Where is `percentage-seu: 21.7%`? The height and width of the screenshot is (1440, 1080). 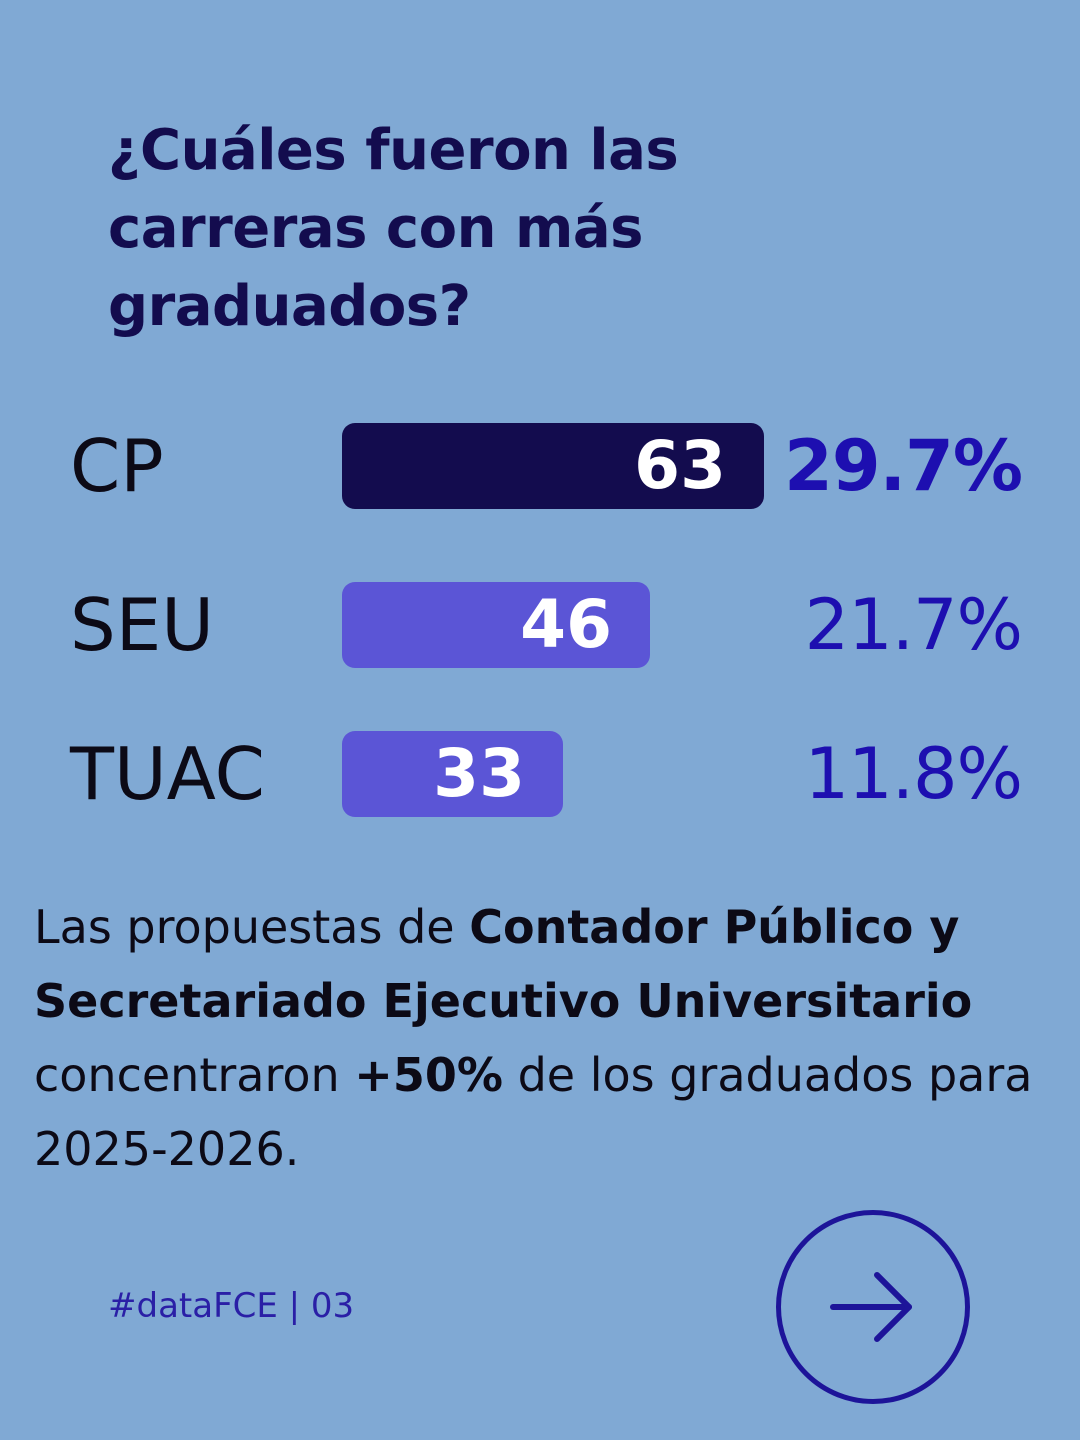
percentage-seu: 21.7% is located at coordinates (913, 625).